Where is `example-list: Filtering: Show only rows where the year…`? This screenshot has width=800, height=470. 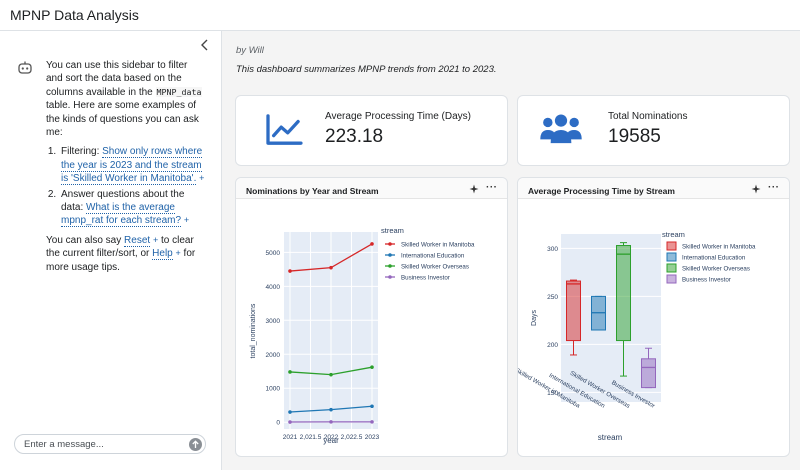
example-list: Filtering: Show only rows where the year… is located at coordinates (126, 186).